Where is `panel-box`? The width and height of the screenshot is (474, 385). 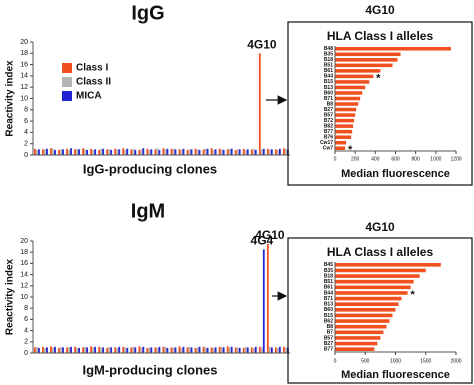 panel-box is located at coordinates (380, 310).